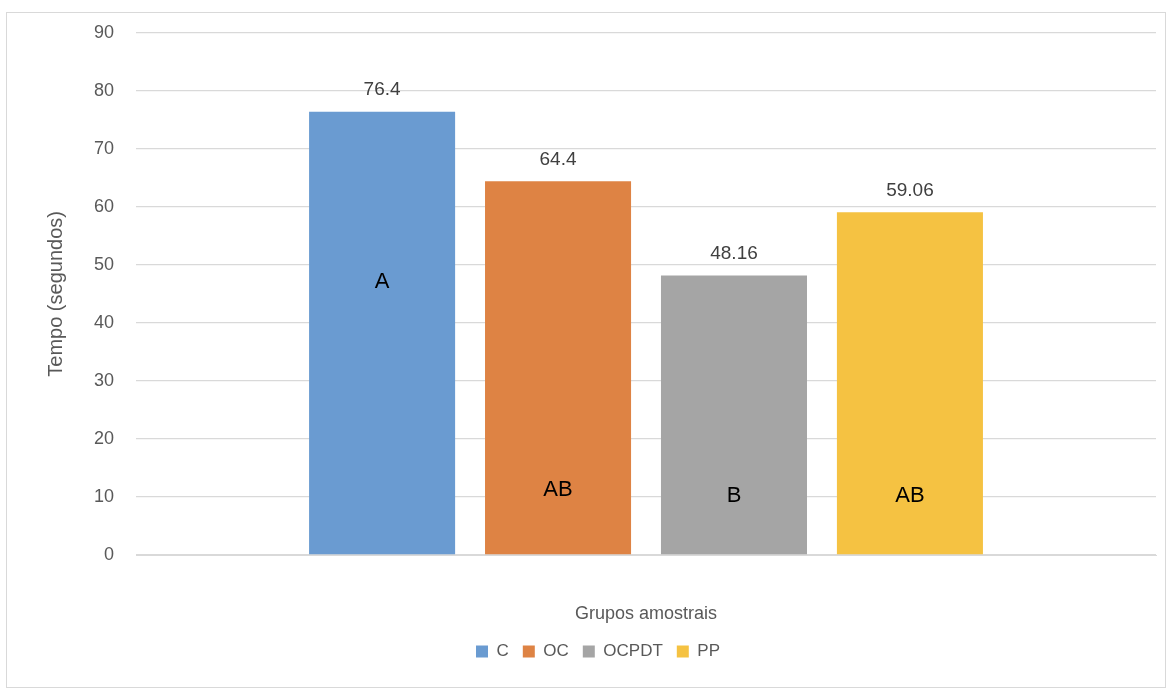 The width and height of the screenshot is (1174, 692). What do you see at coordinates (382, 281) in the screenshot?
I see `annotation: A` at bounding box center [382, 281].